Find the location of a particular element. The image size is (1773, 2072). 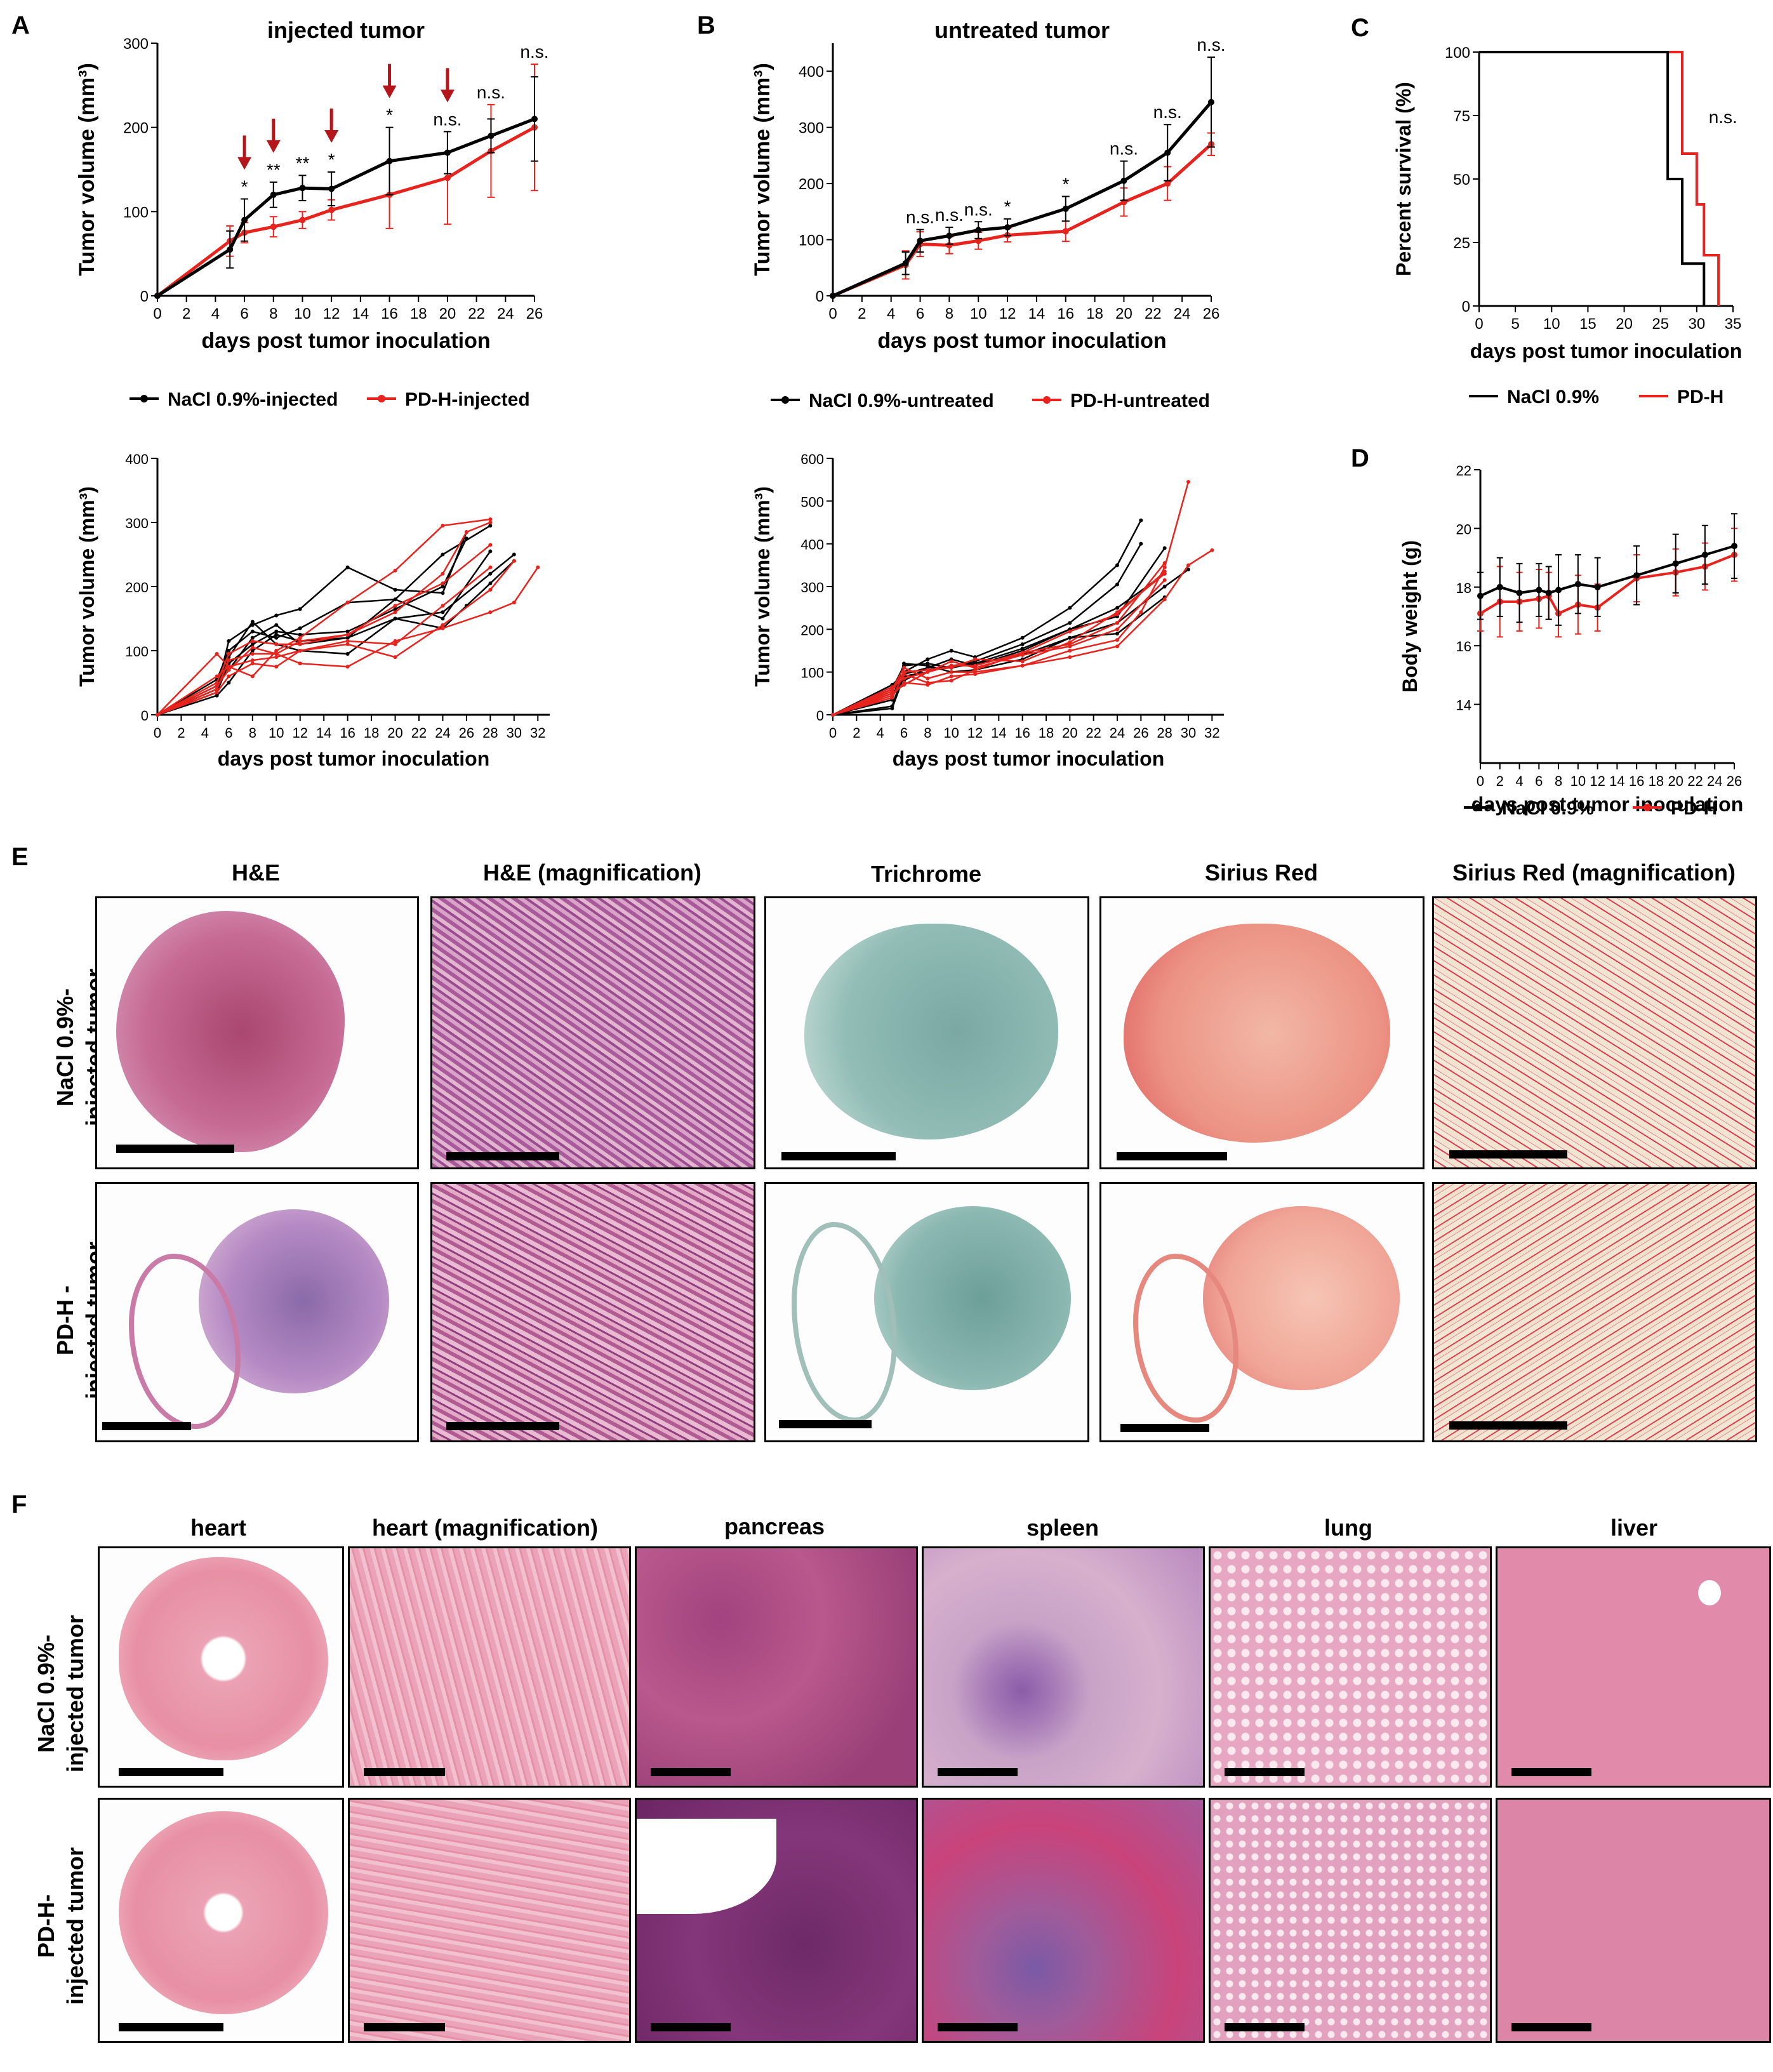

f-pdh-heart-mag-image is located at coordinates (489, 1920).